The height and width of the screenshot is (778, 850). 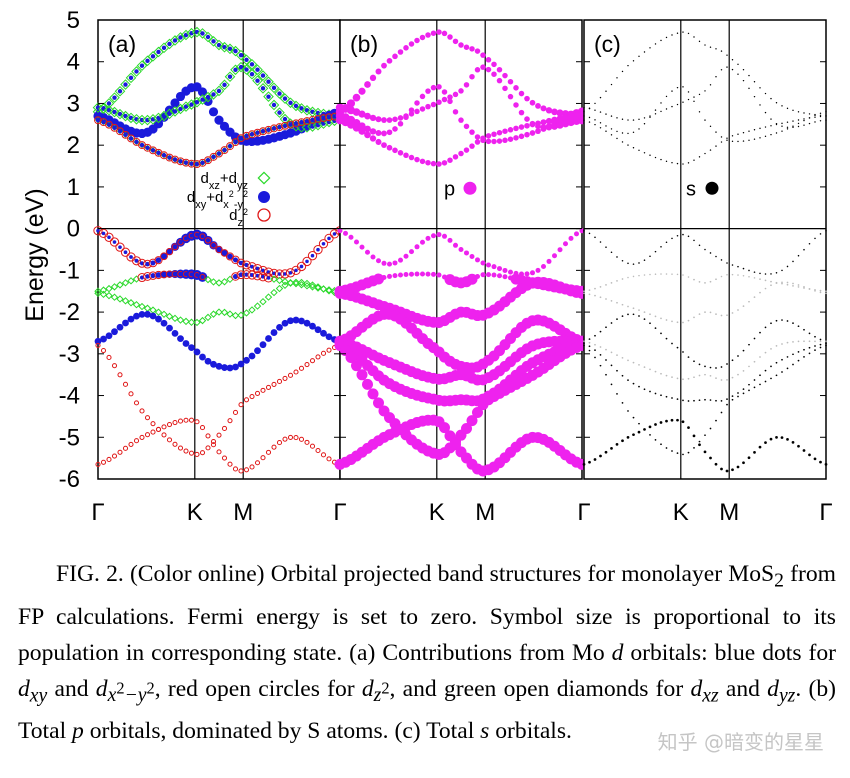 What do you see at coordinates (740, 742) in the screenshot?
I see `watermark: 知乎 @暗变的星星` at bounding box center [740, 742].